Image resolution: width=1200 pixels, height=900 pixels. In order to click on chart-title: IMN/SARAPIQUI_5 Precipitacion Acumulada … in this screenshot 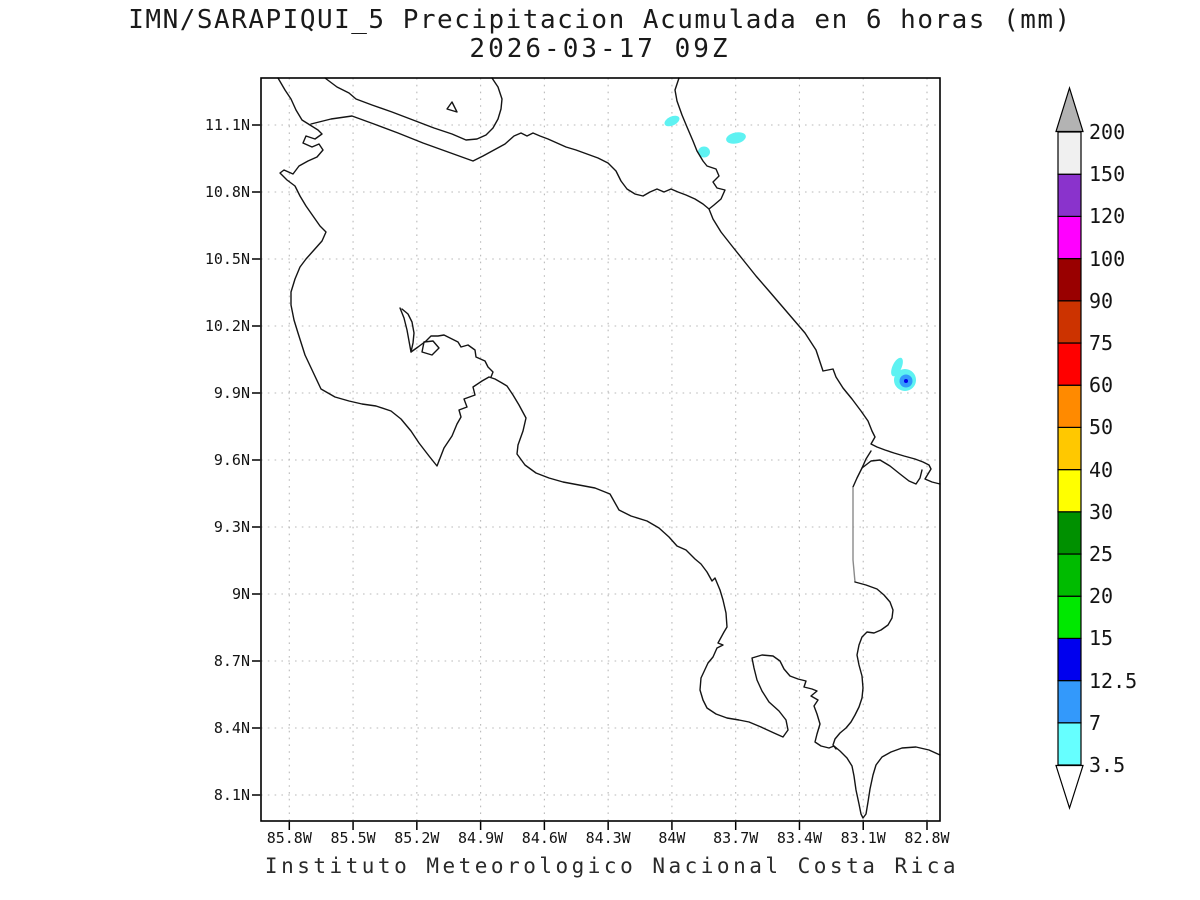, I will do `click(600, 35)`.